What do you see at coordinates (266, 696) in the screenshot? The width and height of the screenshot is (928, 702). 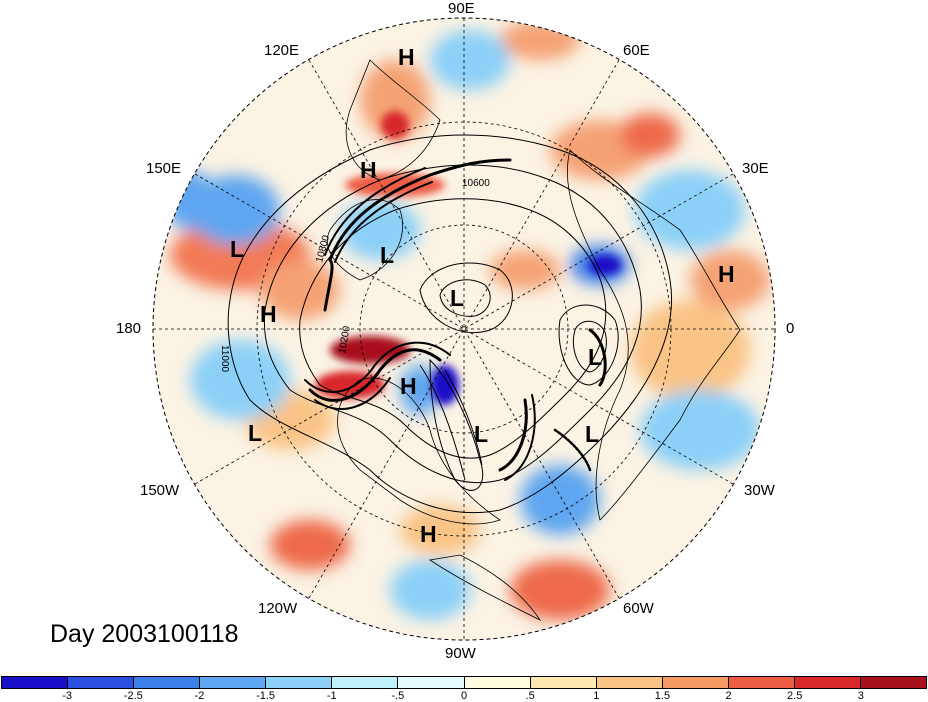 I see `colorbar-tick-label: -1.5` at bounding box center [266, 696].